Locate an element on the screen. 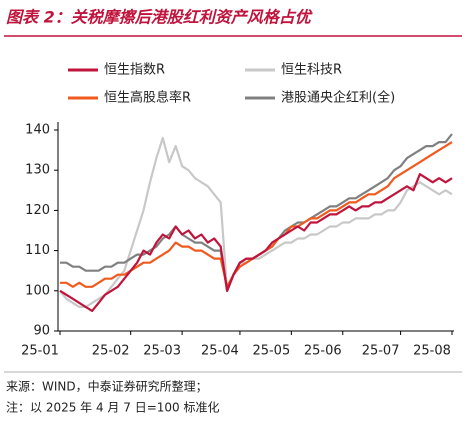  legend-label: 港股通央企红利(全) is located at coordinates (338, 98).